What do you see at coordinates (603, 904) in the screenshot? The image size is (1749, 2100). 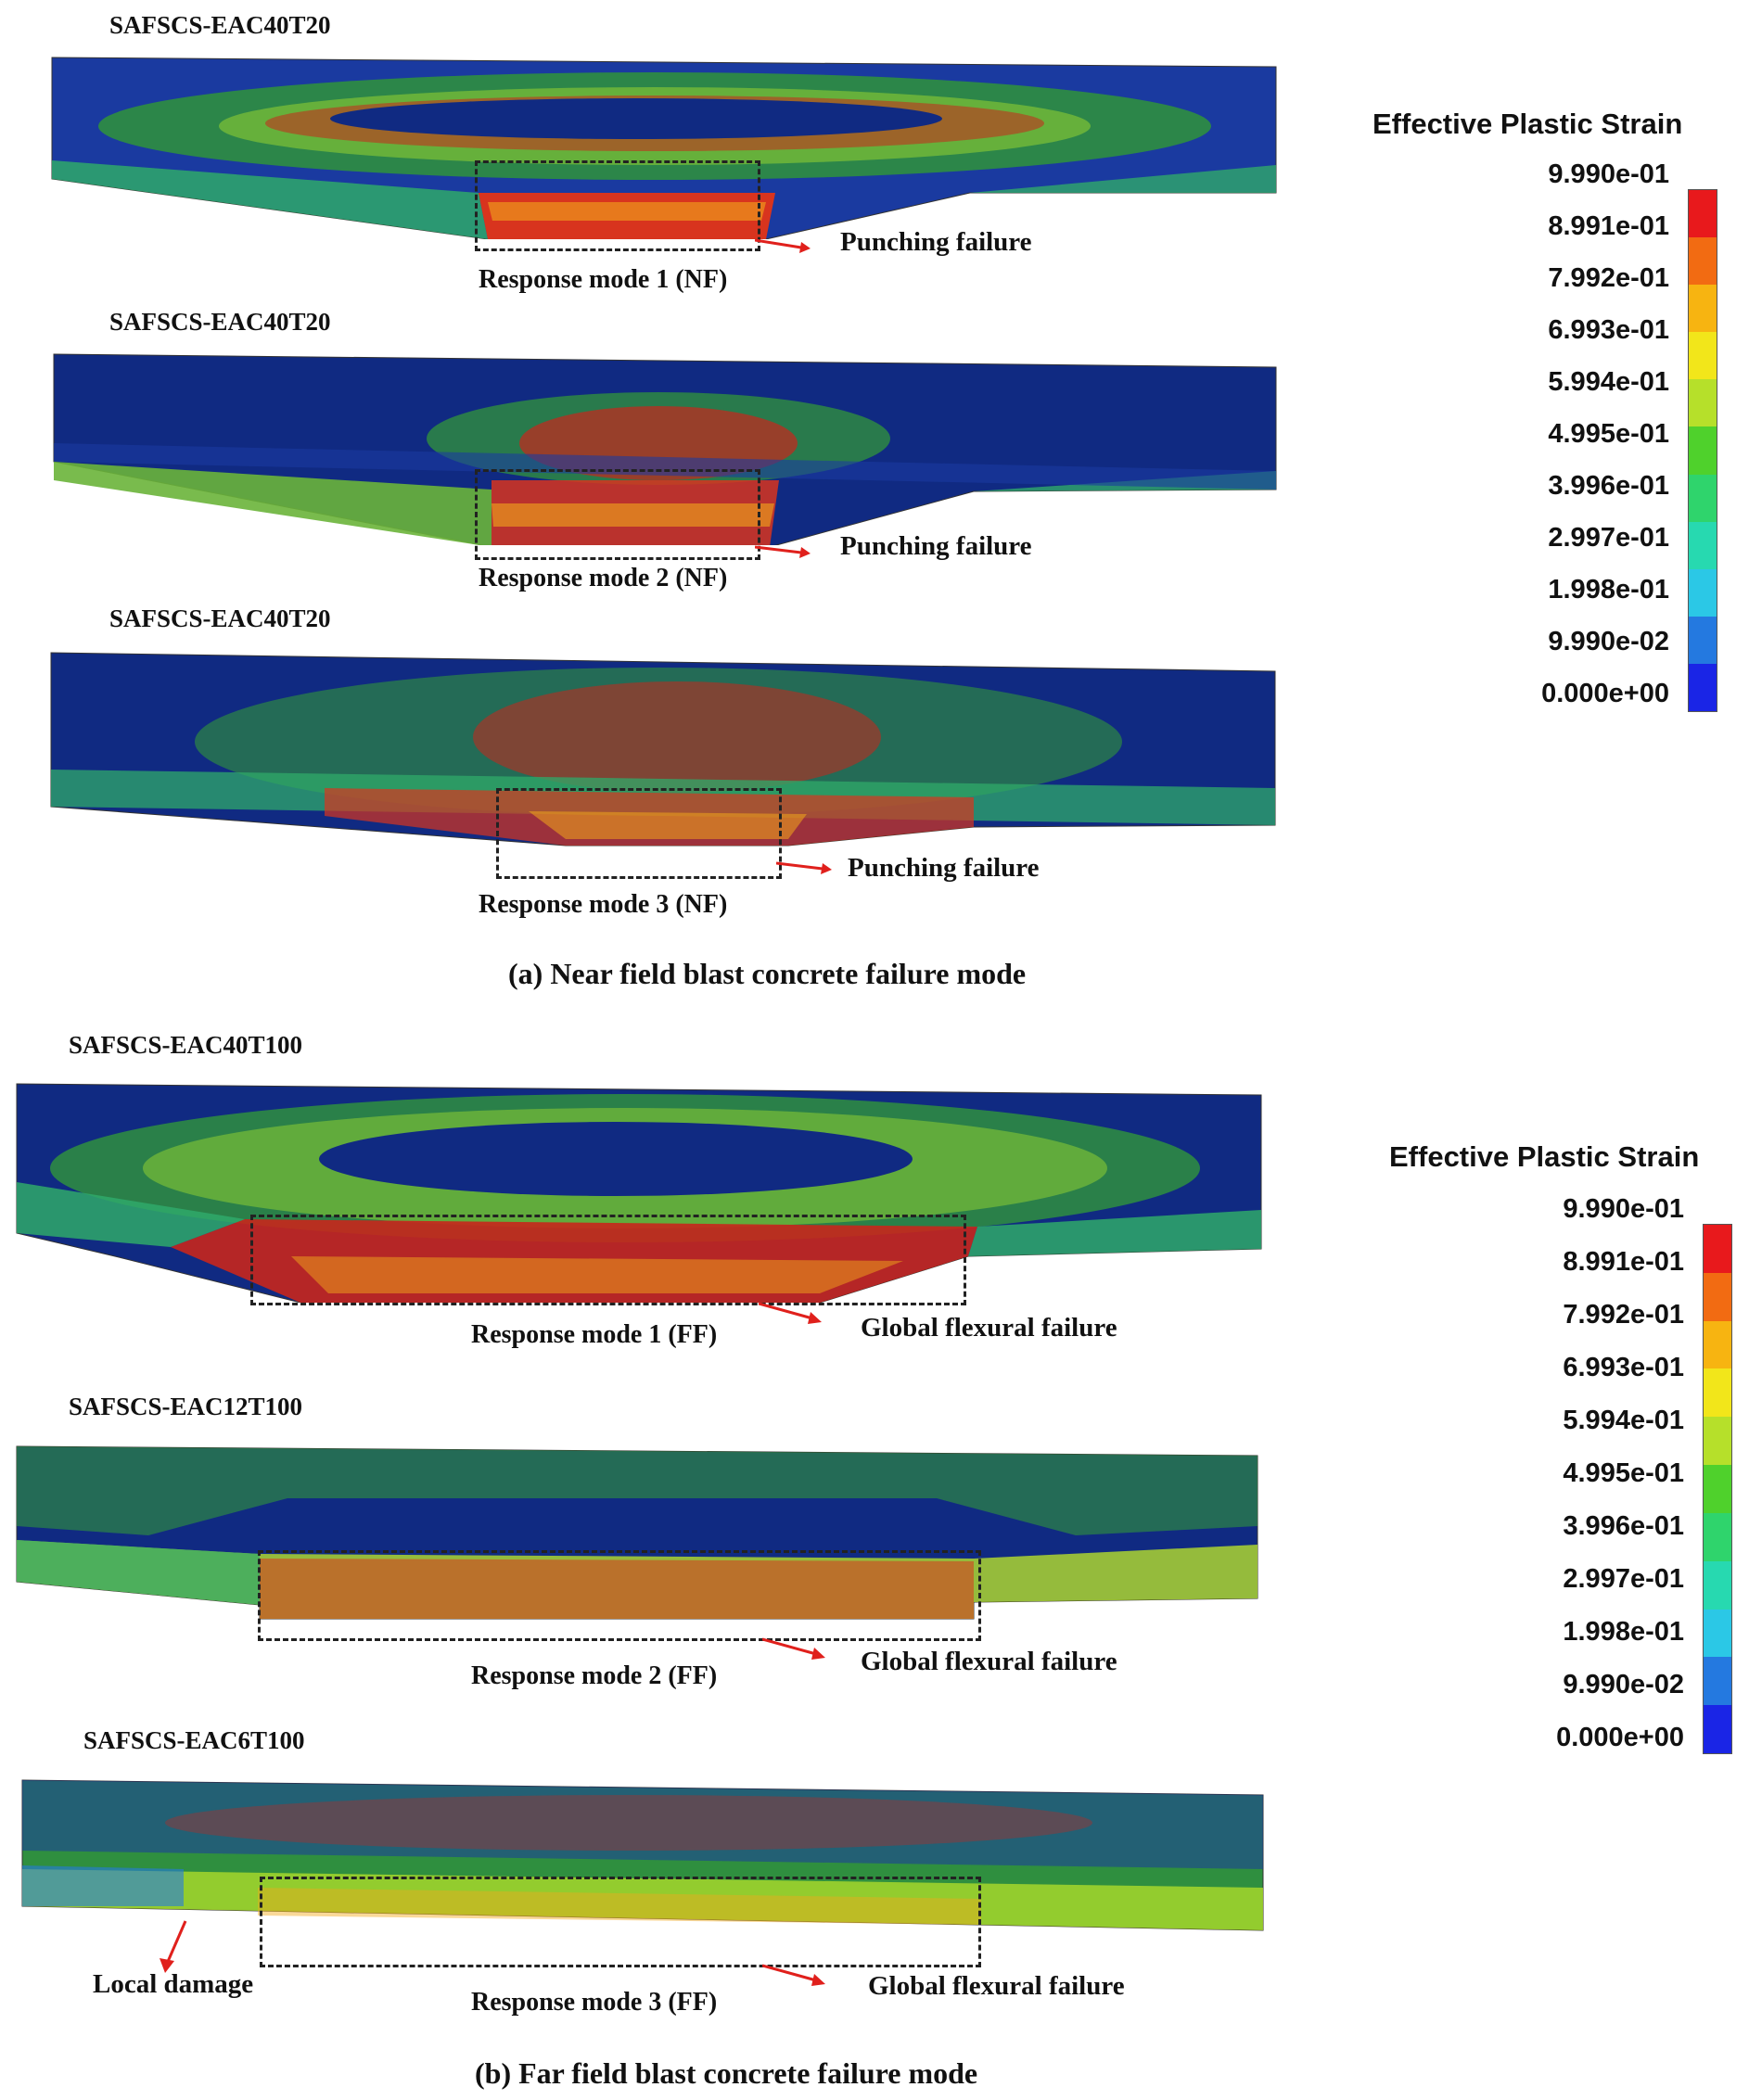 I see `response-mode-label: Response mode 3 (NF)` at bounding box center [603, 904].